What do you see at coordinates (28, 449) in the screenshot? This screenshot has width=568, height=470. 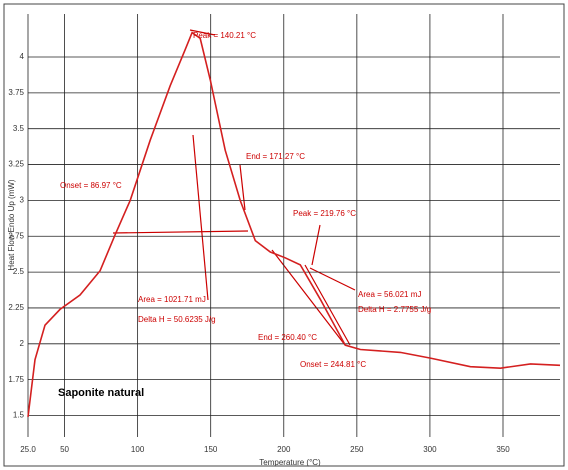 I see `x-tick-label: 25.0` at bounding box center [28, 449].